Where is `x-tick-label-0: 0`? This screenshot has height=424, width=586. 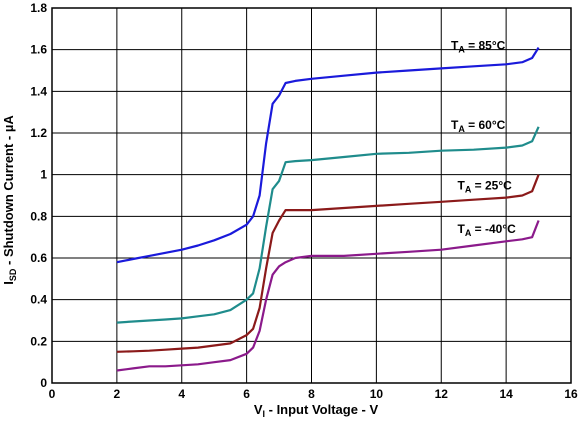
x-tick-label-0: 0 is located at coordinates (52, 394).